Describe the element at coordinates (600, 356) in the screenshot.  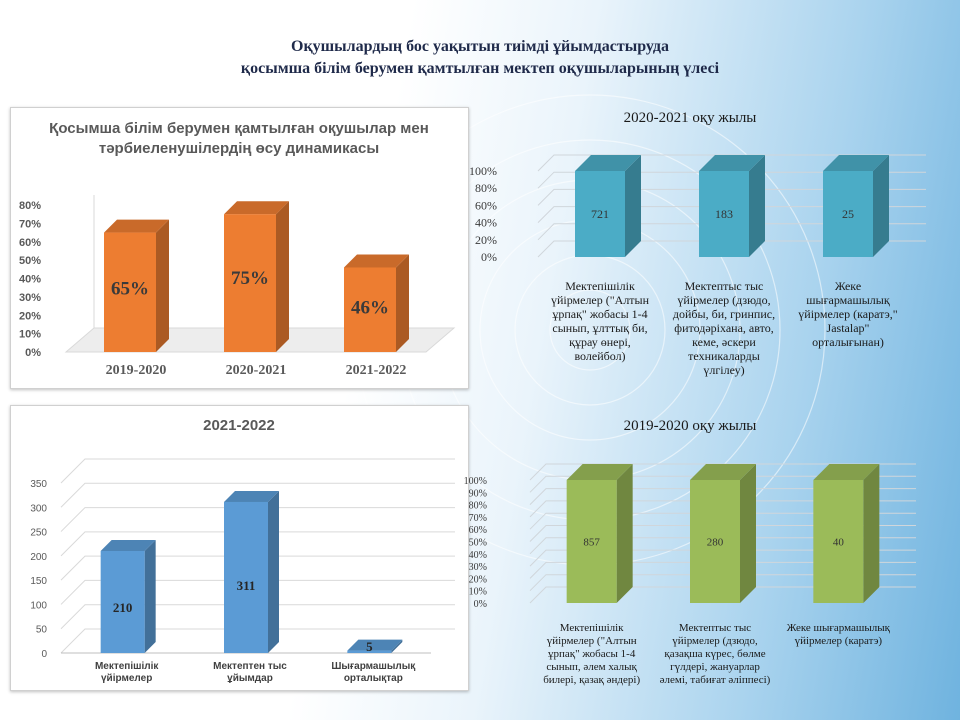
I see `category-label-line: волейбол)` at that location.